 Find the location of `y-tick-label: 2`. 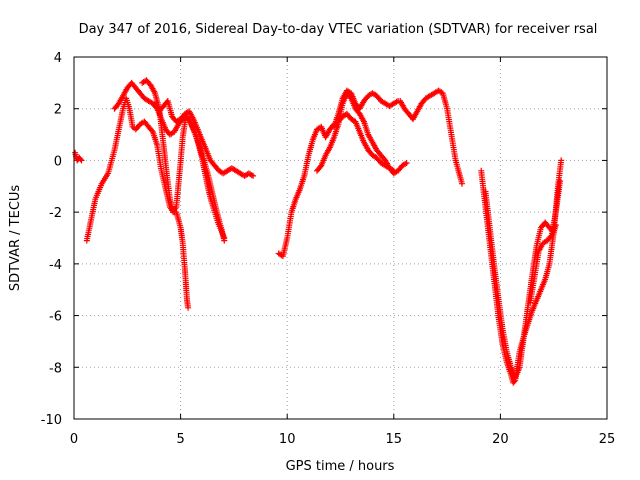

y-tick-label: 2 is located at coordinates (58, 110).